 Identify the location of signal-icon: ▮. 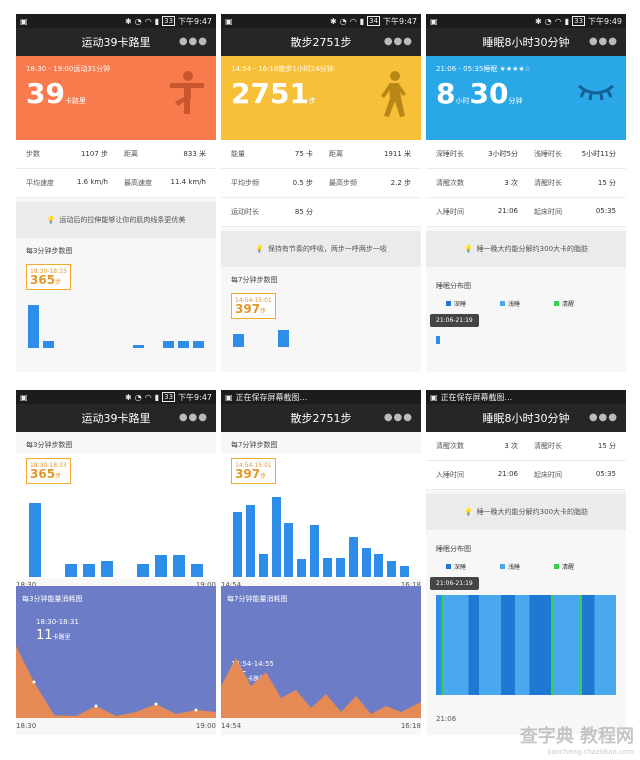
(567, 21).